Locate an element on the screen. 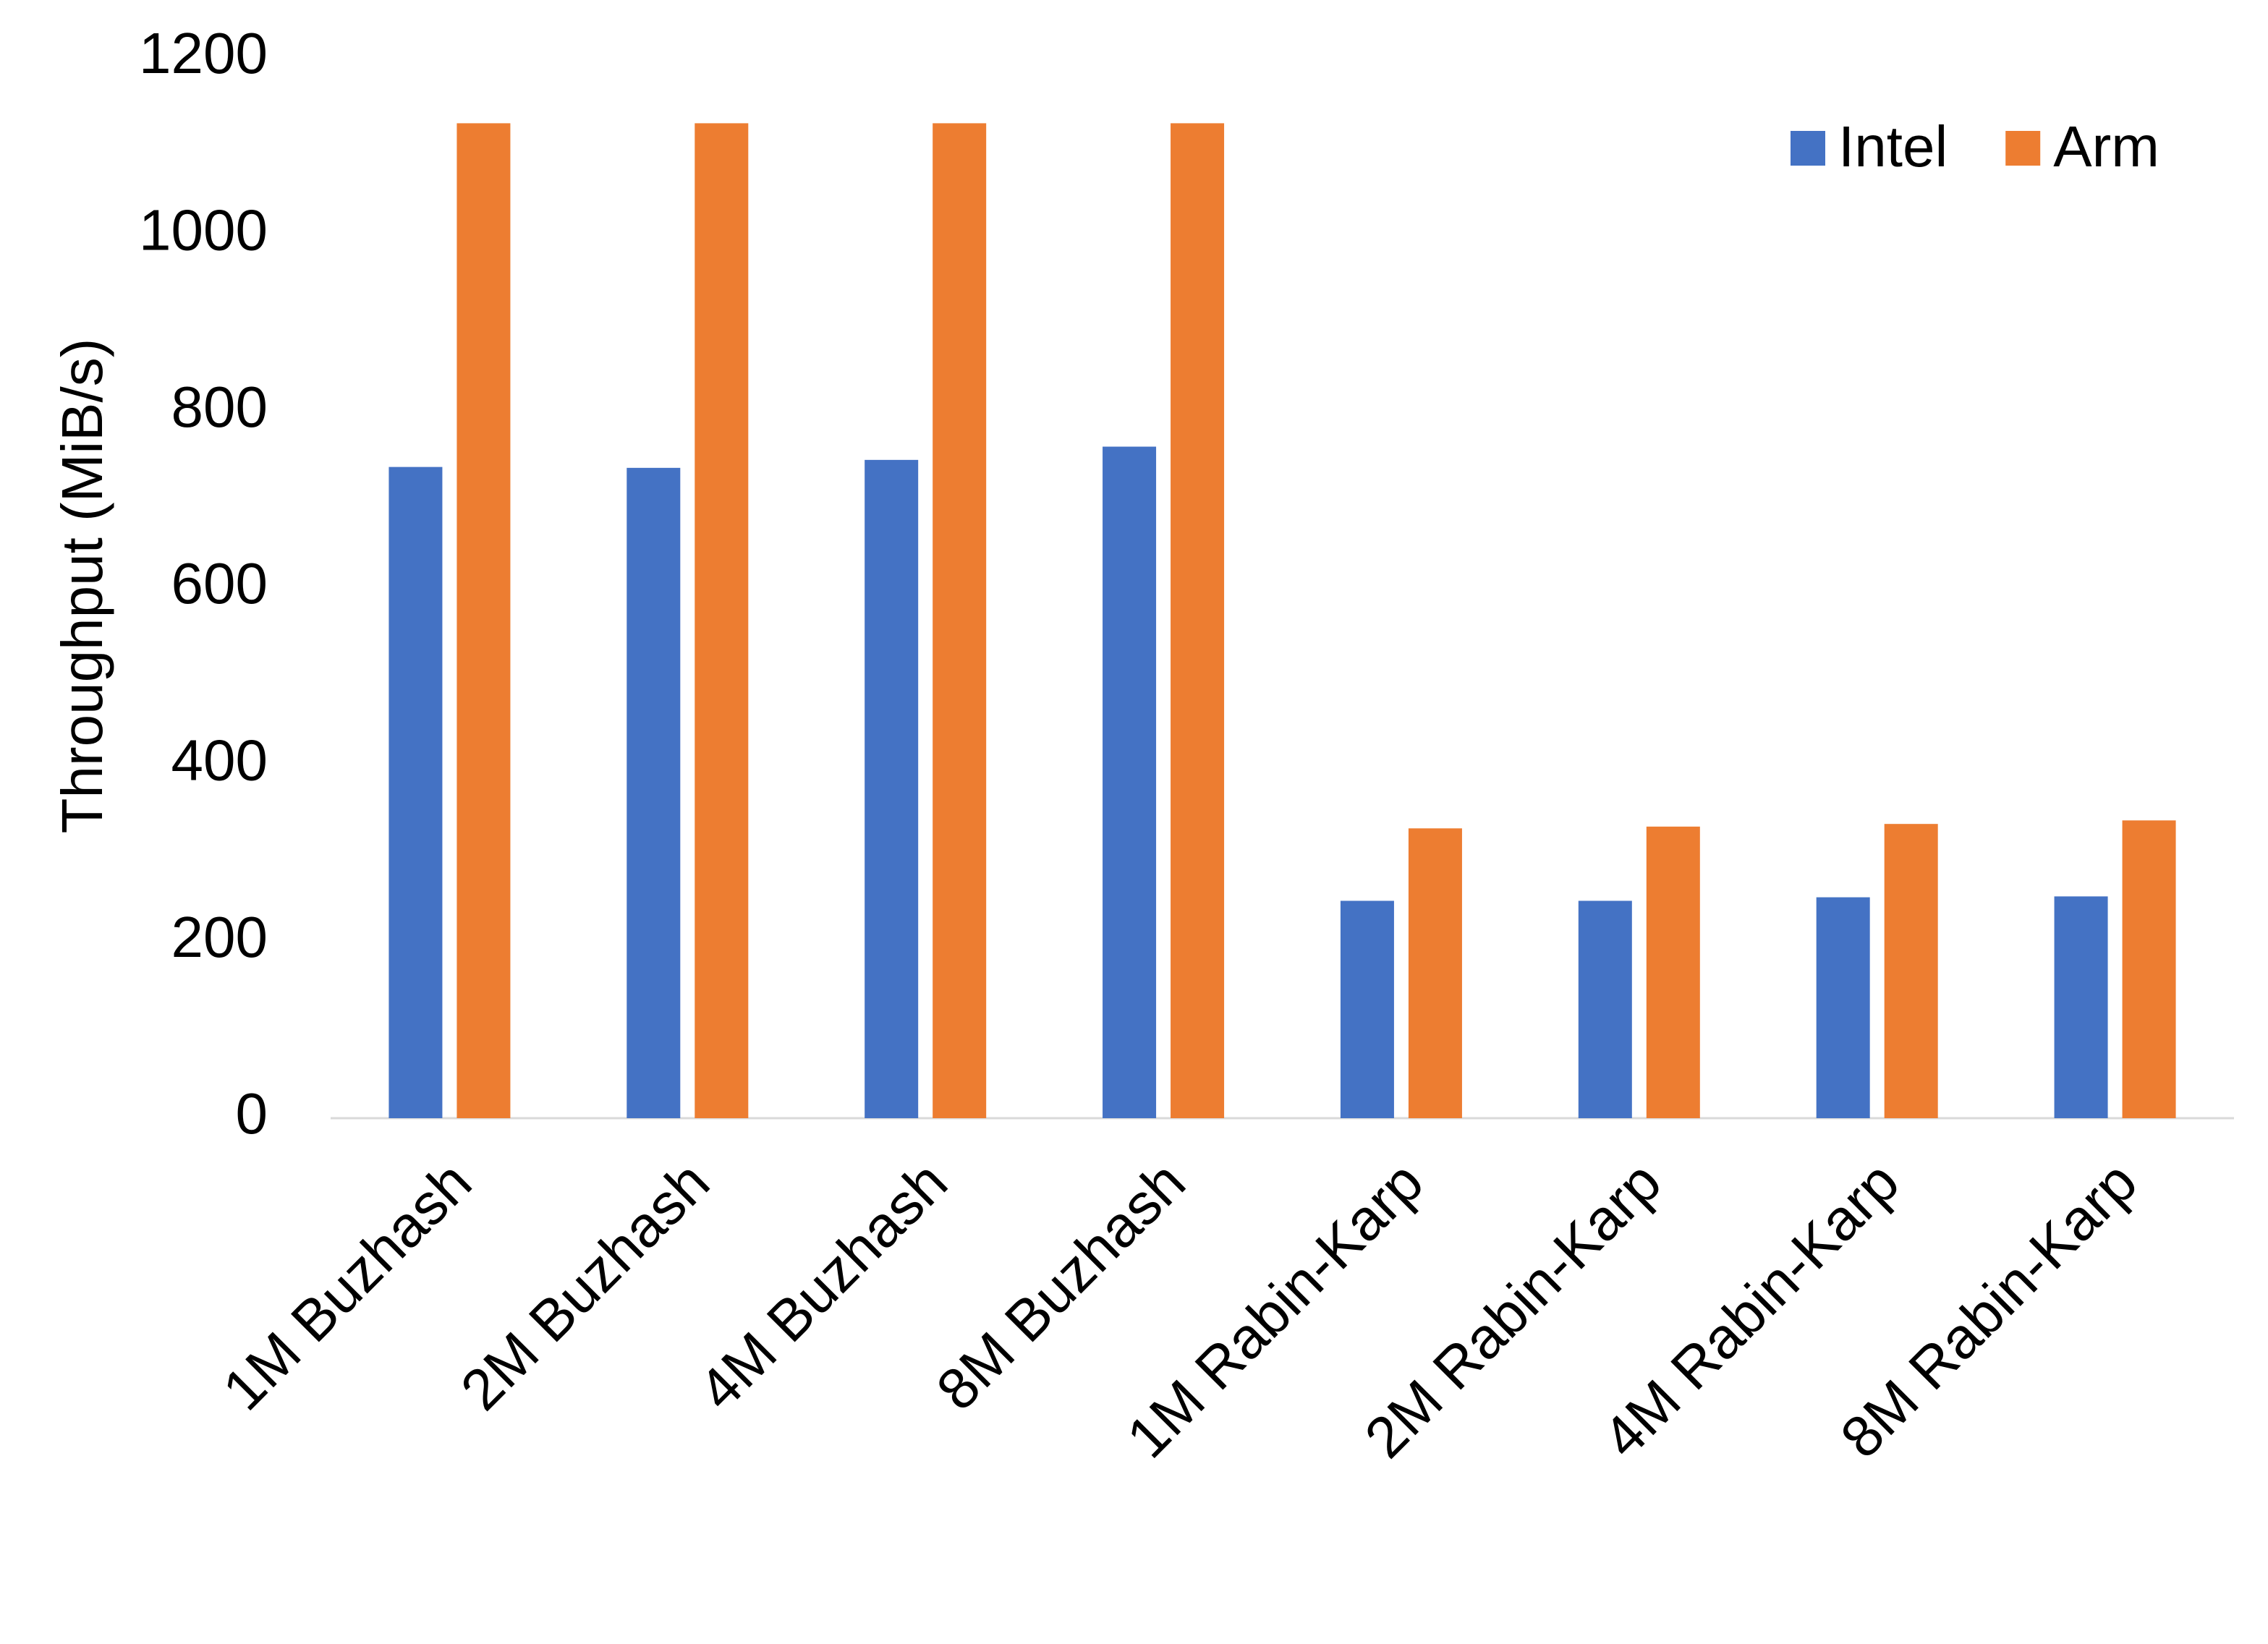 The width and height of the screenshot is (2268, 1644). y-tick-label: 0 is located at coordinates (252, 1113).